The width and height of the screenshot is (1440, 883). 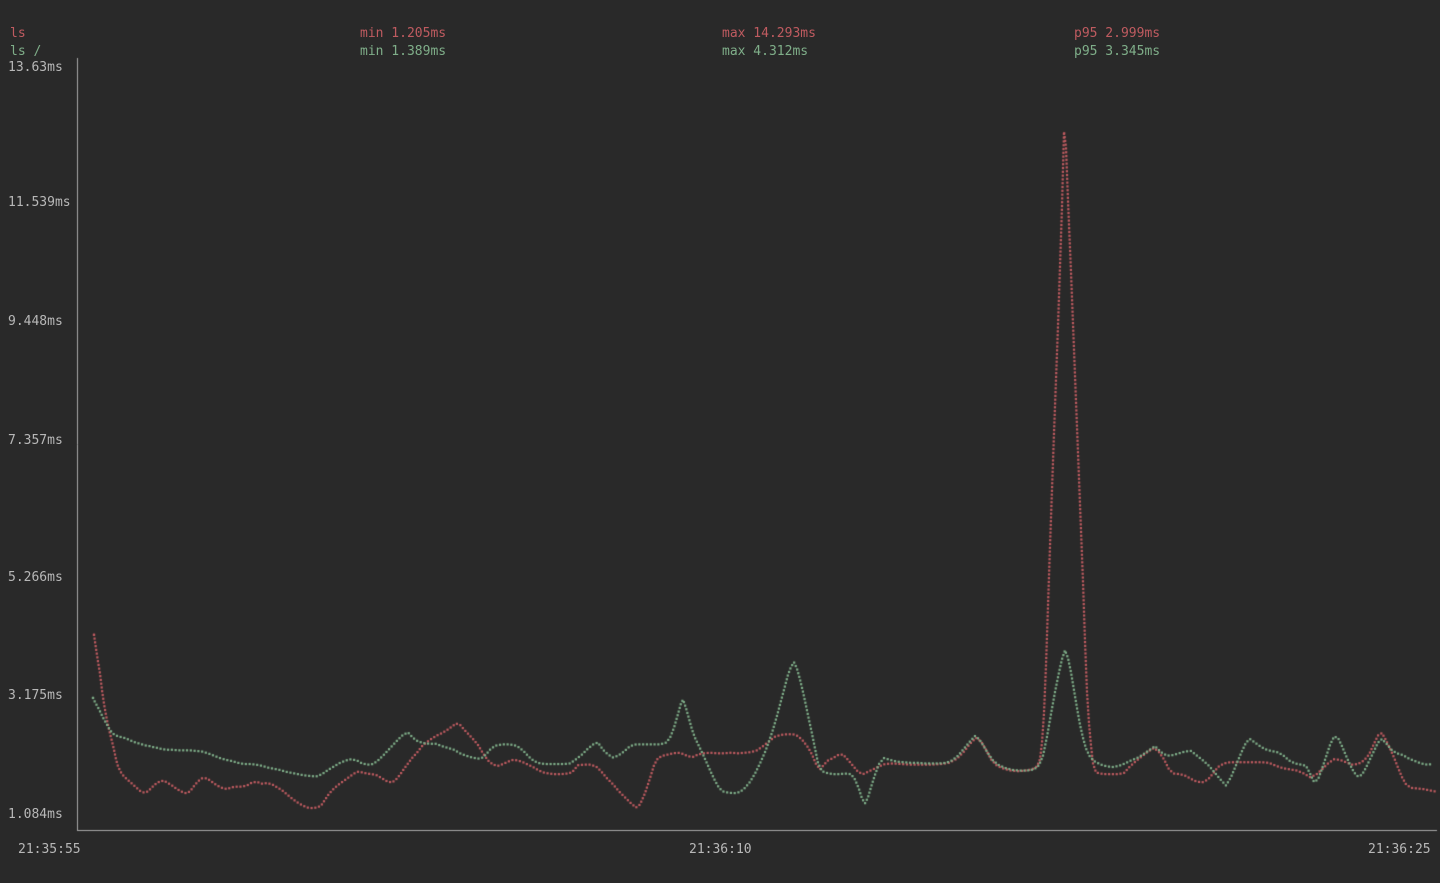 What do you see at coordinates (35, 577) in the screenshot?
I see `y-tick-label: 5.266ms` at bounding box center [35, 577].